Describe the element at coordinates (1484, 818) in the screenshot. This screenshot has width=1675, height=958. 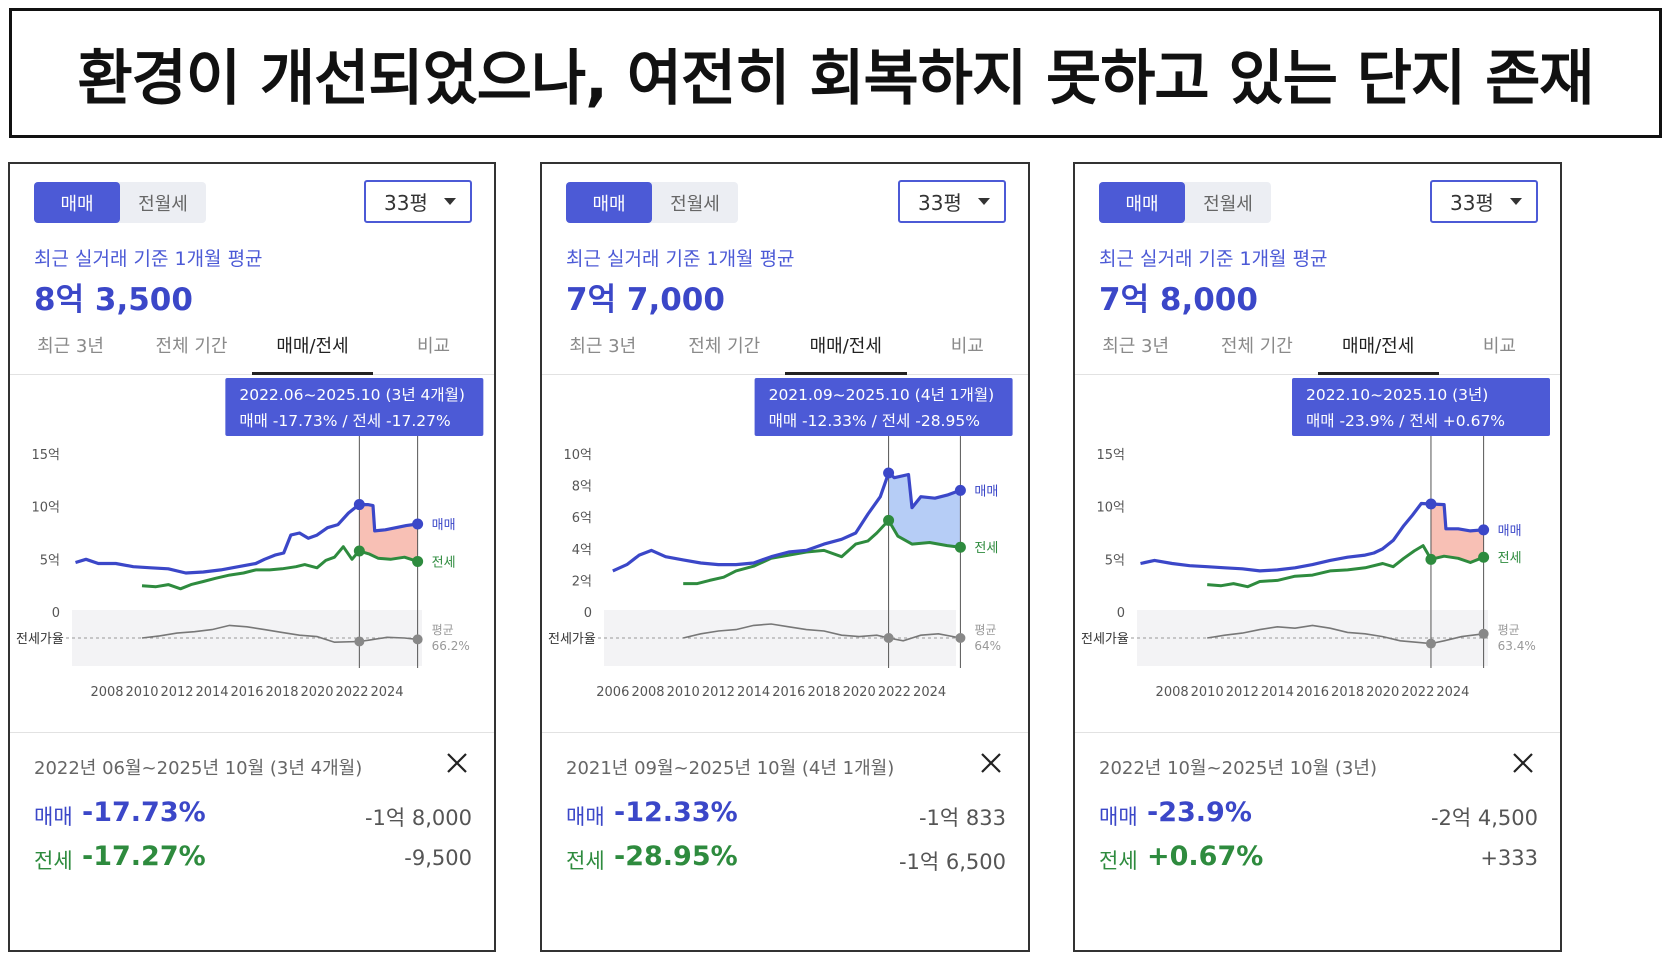
I see `summary-sale-amount: -2억 4,500` at that location.